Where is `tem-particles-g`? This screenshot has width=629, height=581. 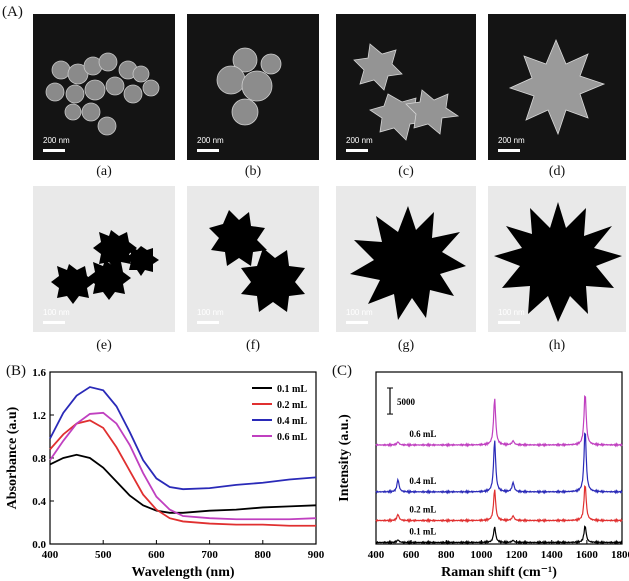 tem-particles-g is located at coordinates (408, 263).